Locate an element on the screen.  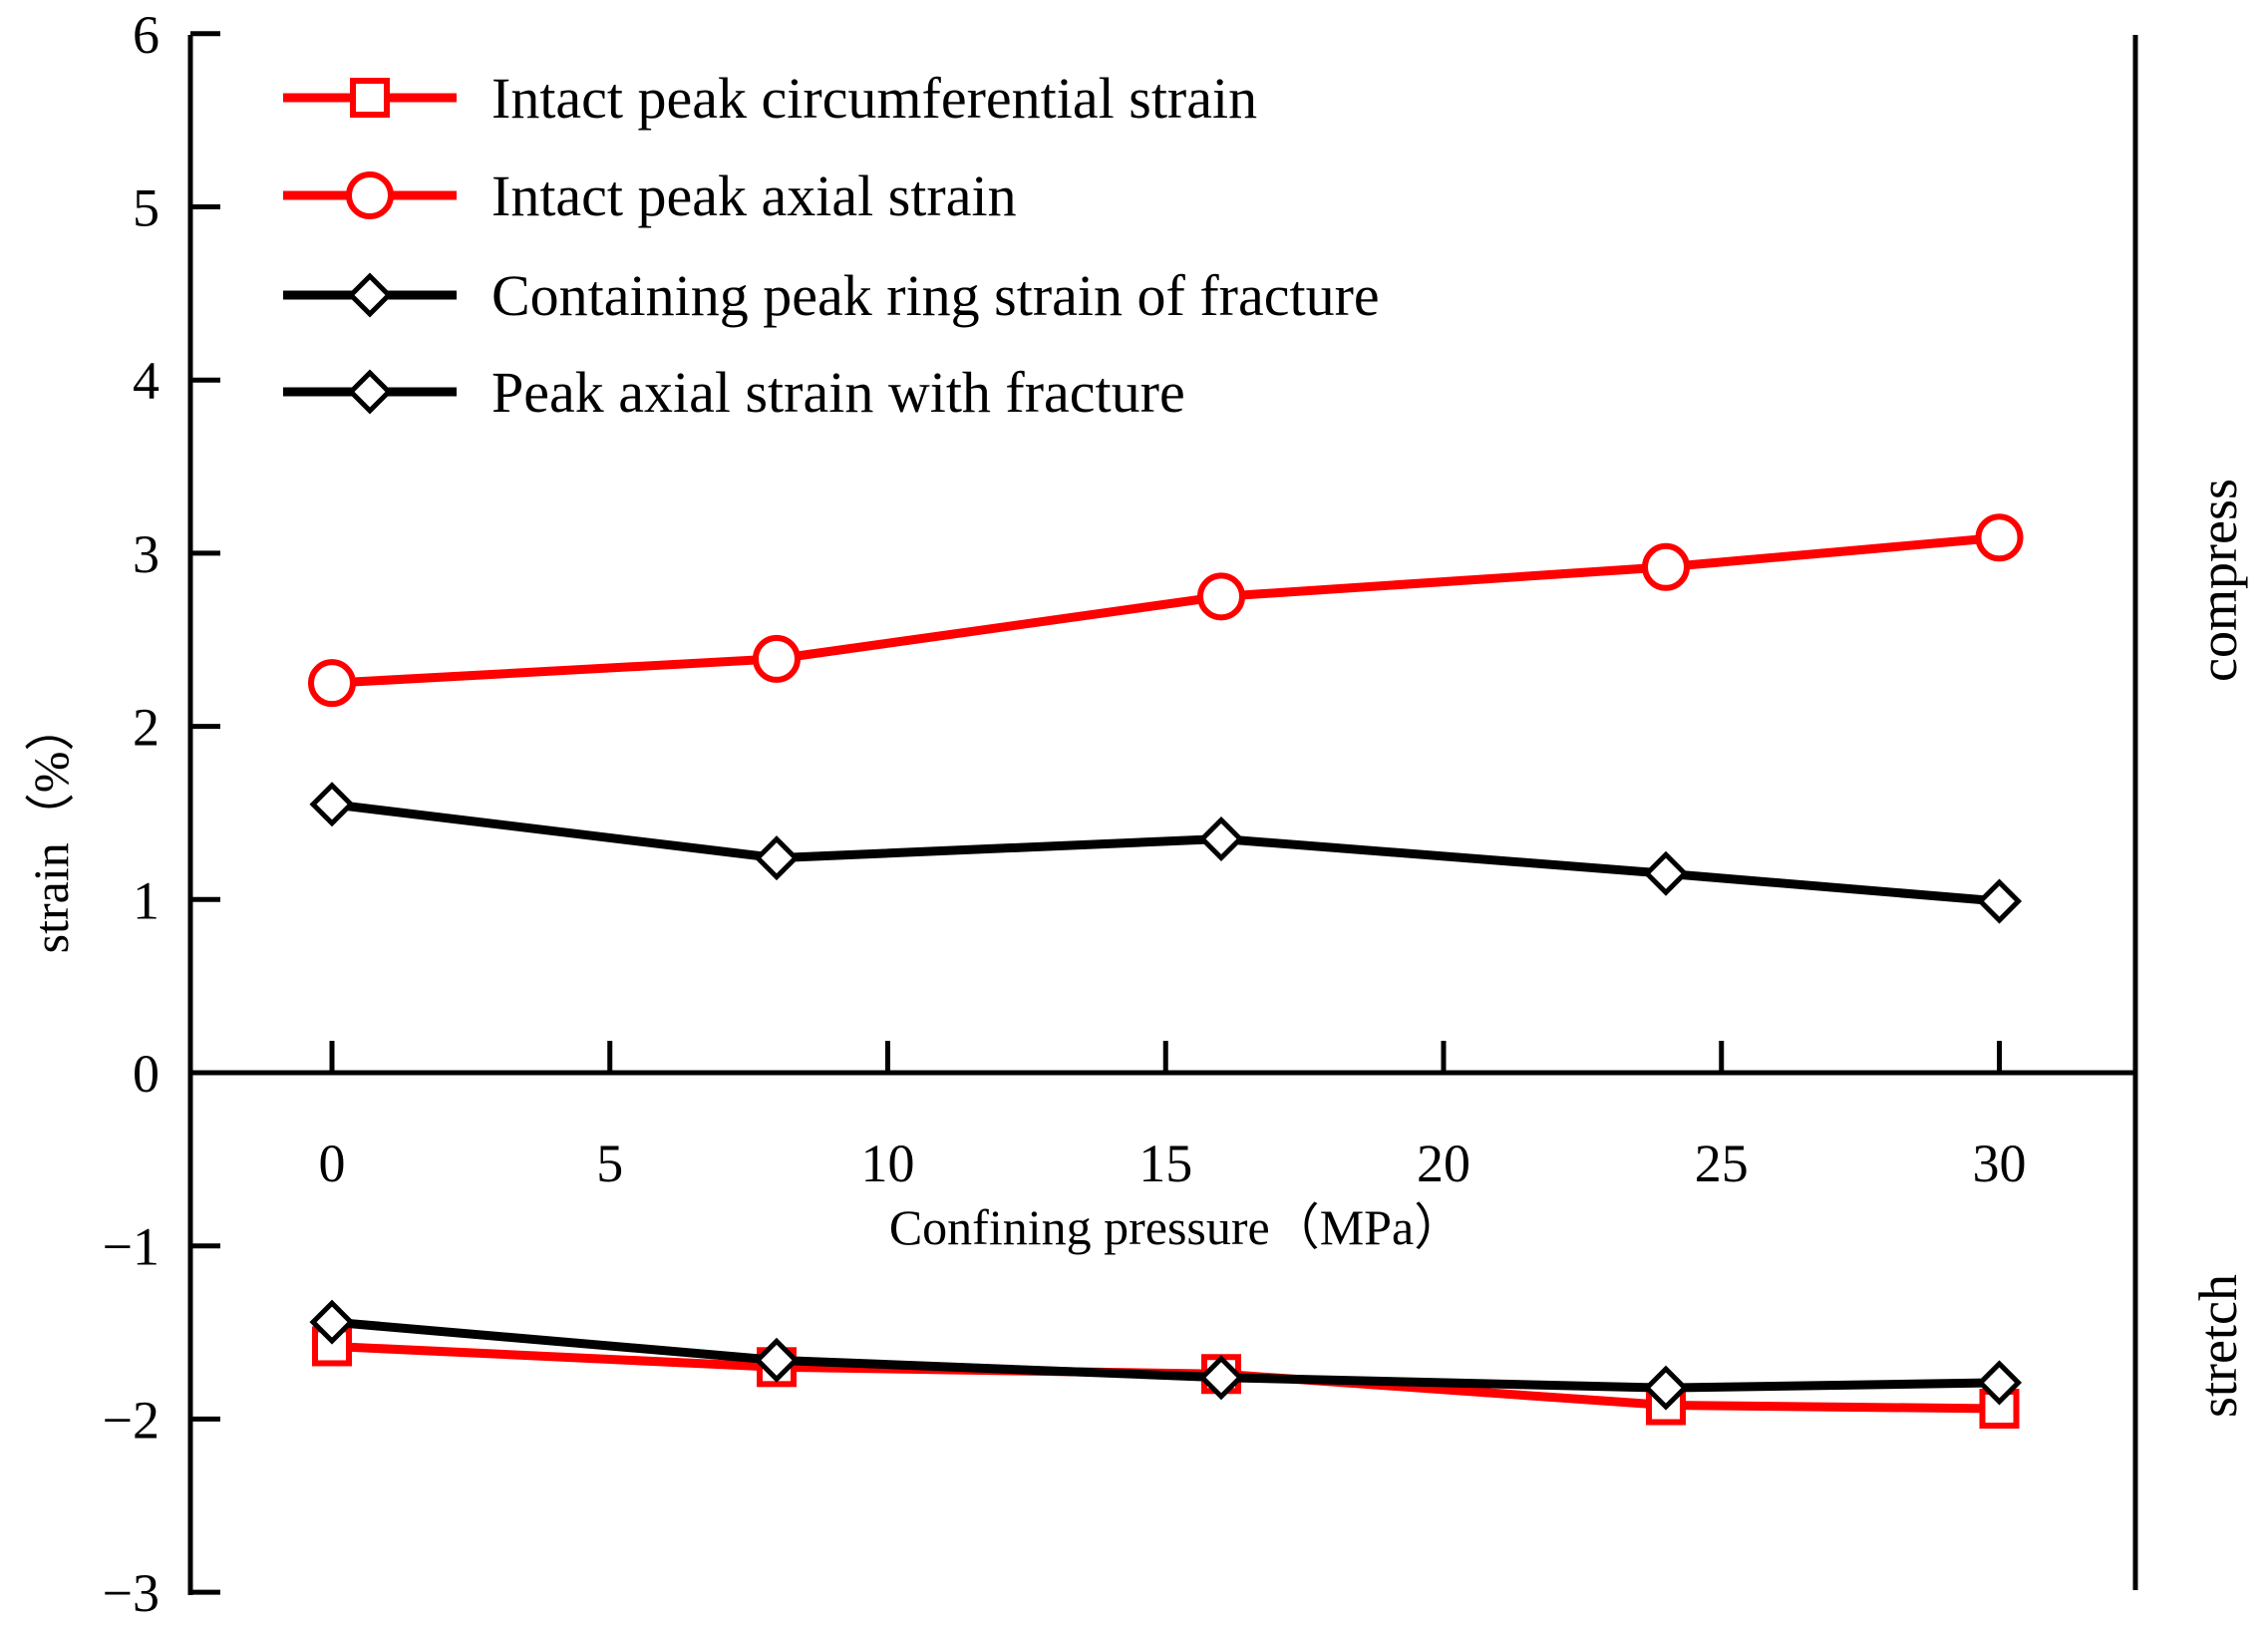
y-tick-label: −2 is located at coordinates (131, 1420).